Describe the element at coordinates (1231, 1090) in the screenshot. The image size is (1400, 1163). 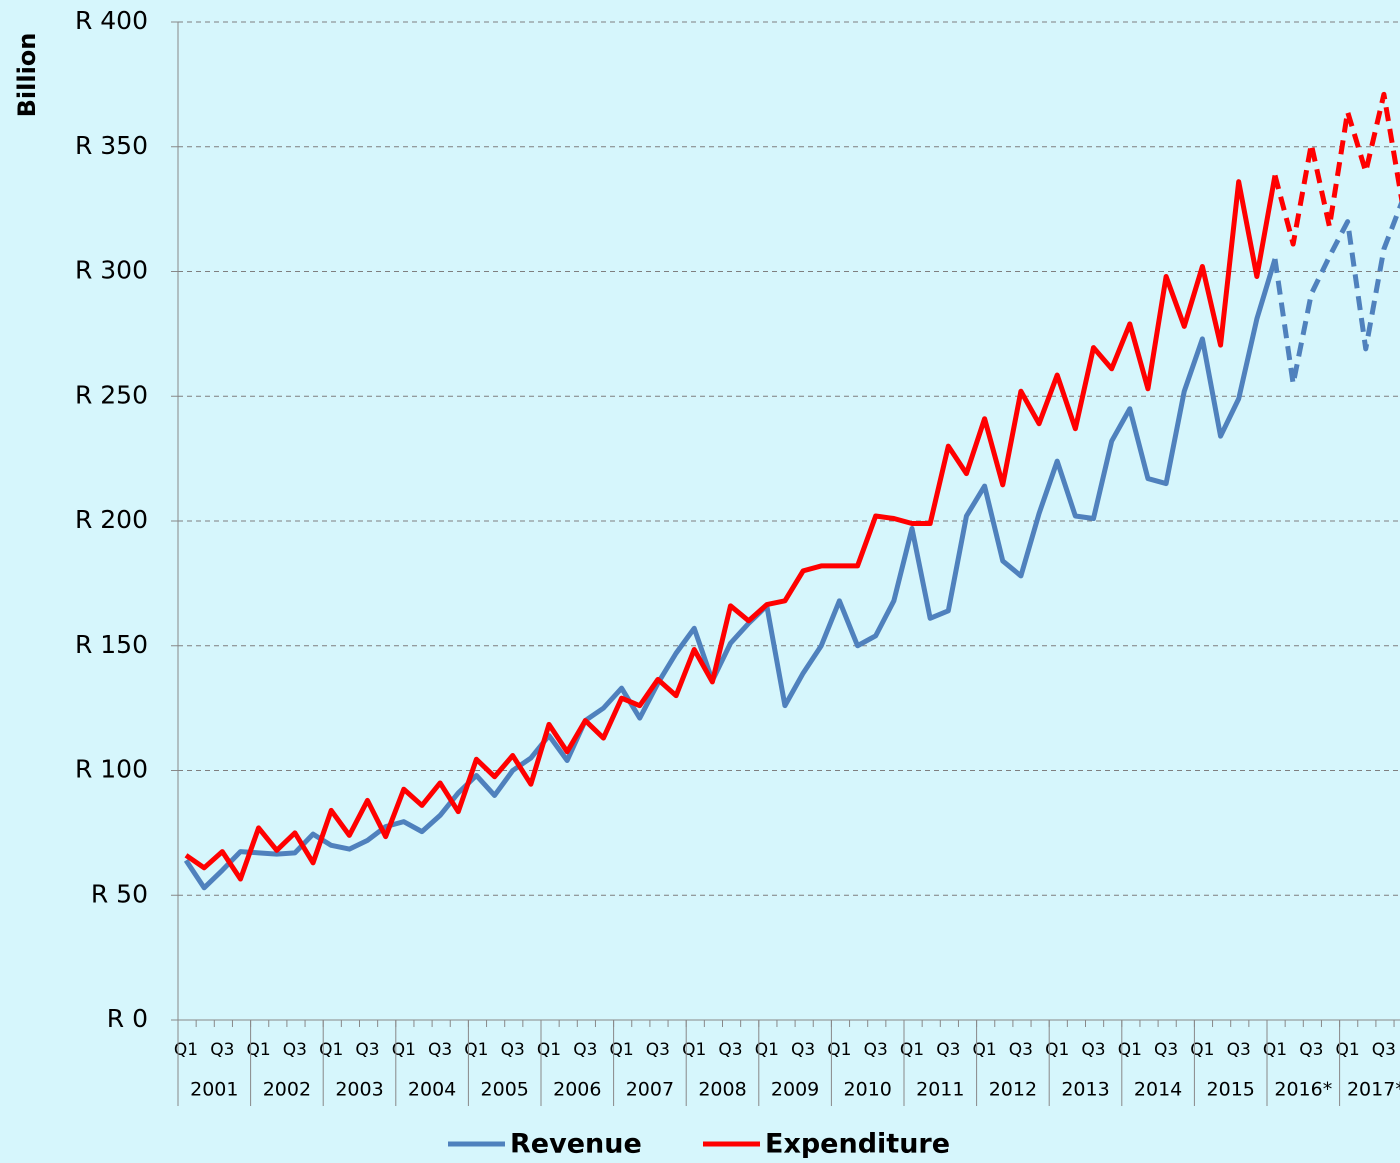
I see `year-label: 2015` at that location.